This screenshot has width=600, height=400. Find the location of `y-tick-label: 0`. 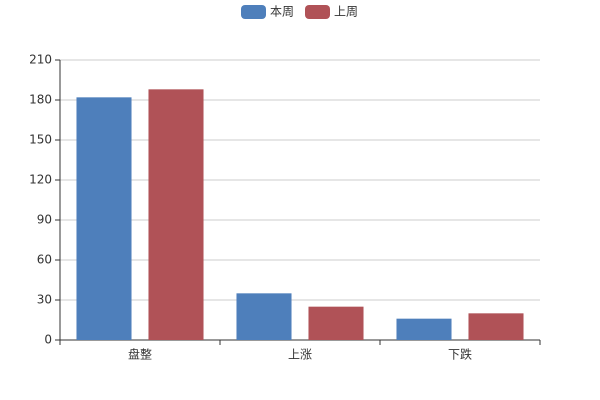

y-tick-label: 0 is located at coordinates (48, 340).